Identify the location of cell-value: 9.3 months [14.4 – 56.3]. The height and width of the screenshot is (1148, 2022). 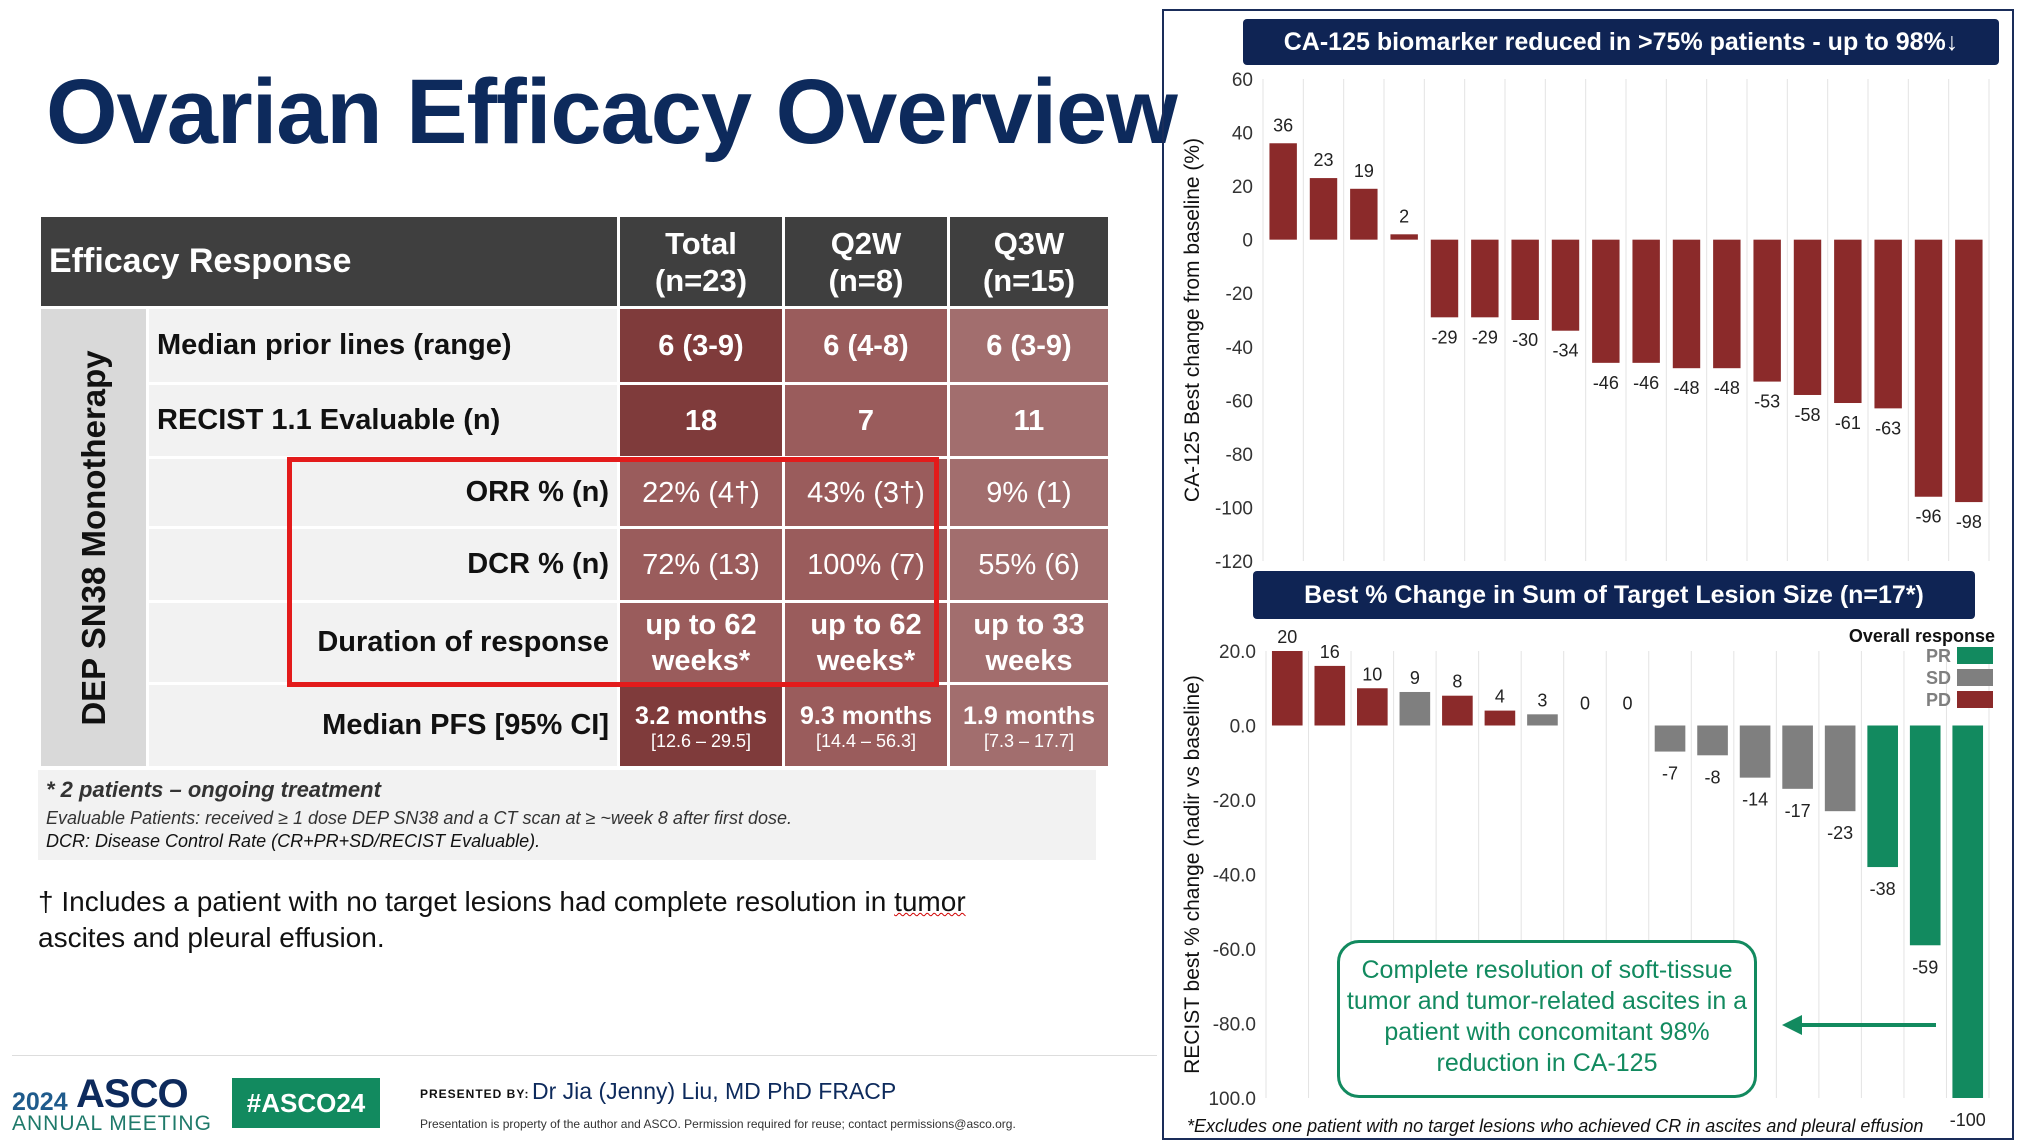
(866, 725).